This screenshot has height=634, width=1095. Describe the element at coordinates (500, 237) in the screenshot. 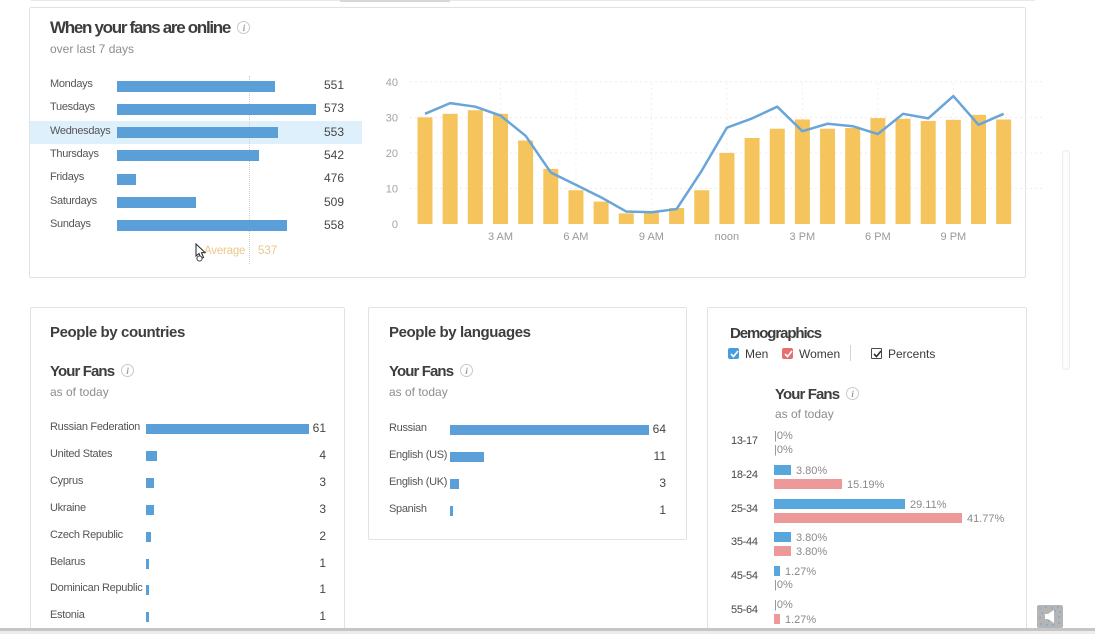

I see `svg-text: 3 AM` at that location.